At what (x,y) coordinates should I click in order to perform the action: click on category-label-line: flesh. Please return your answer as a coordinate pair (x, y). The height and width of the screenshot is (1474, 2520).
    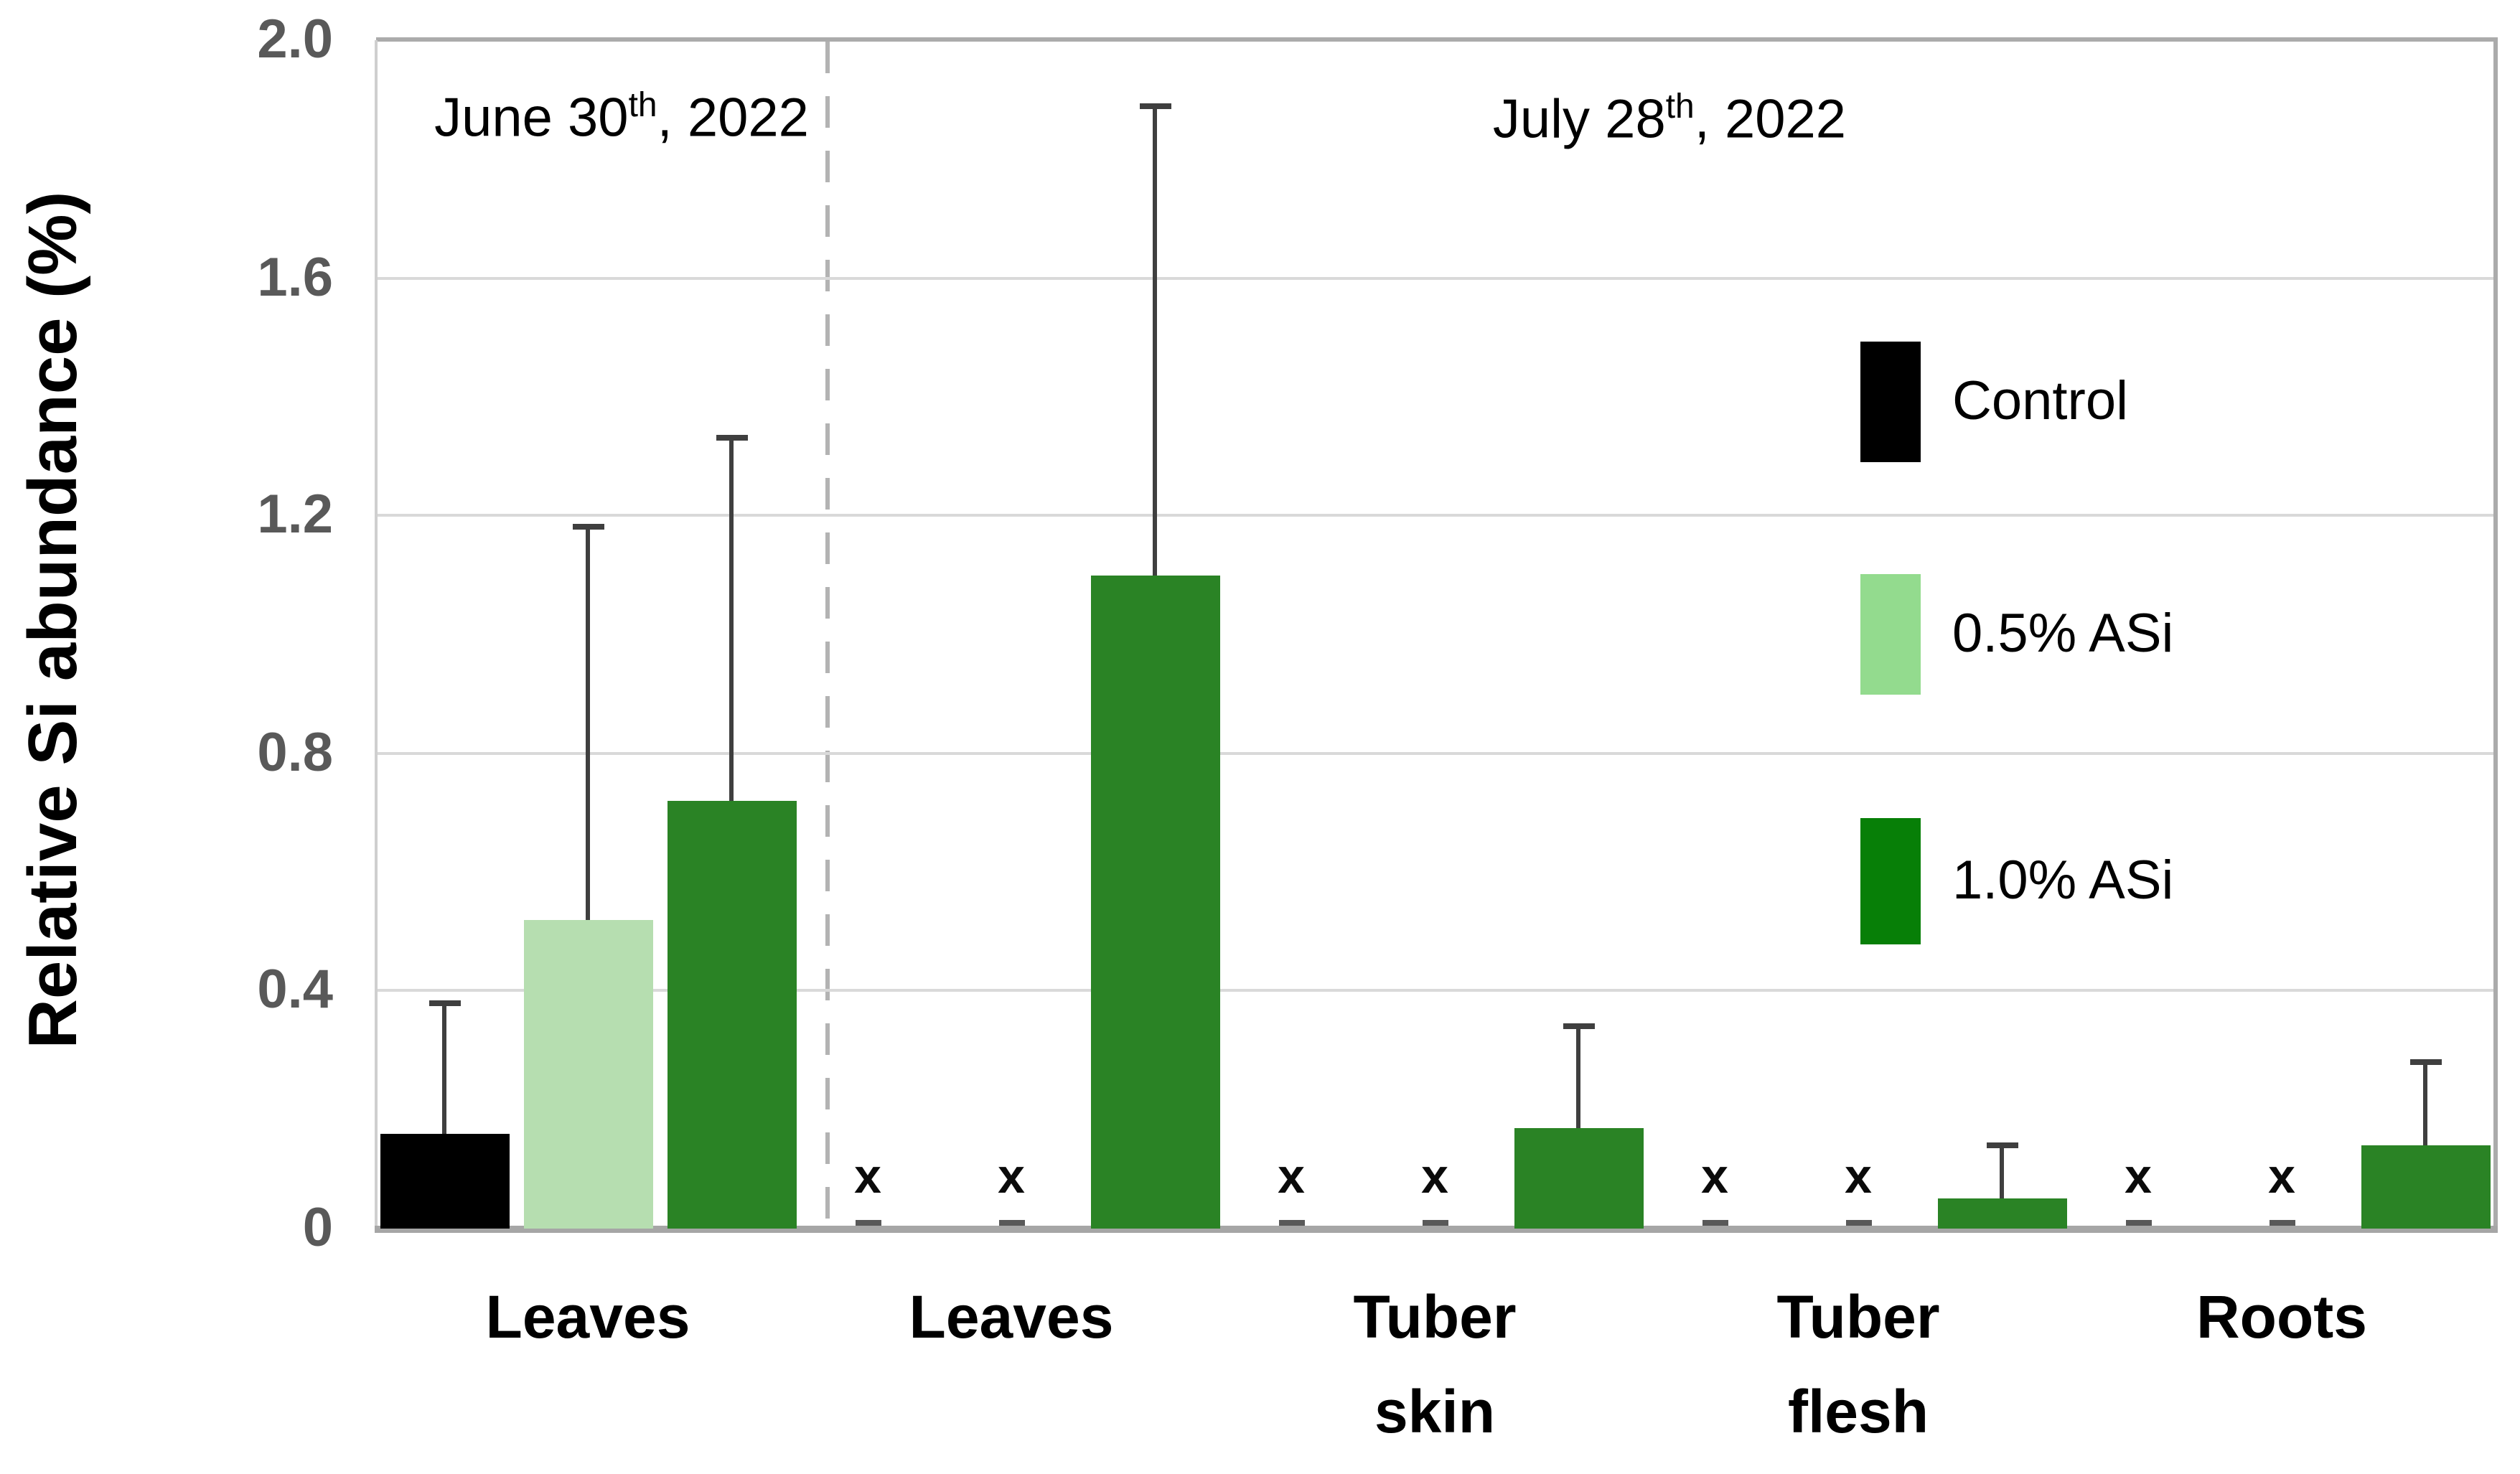
    Looking at the image, I should click on (1858, 1411).